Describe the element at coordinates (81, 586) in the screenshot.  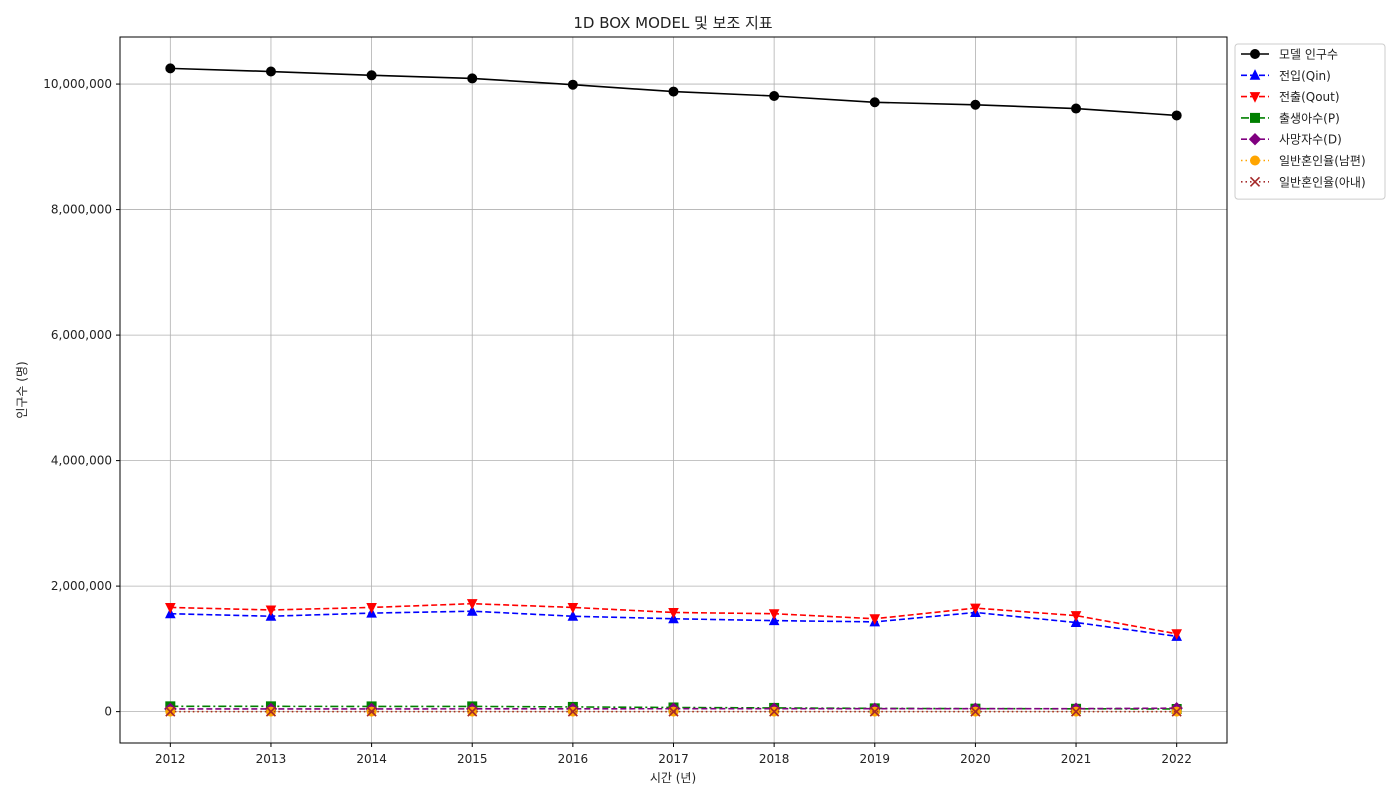
I see `y-tick-label: 2,000,000` at that location.